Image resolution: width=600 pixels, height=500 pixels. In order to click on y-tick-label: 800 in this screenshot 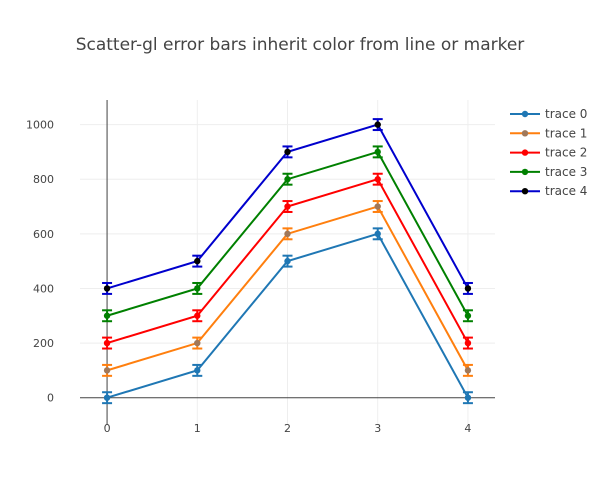, I will do `click(43, 179)`.